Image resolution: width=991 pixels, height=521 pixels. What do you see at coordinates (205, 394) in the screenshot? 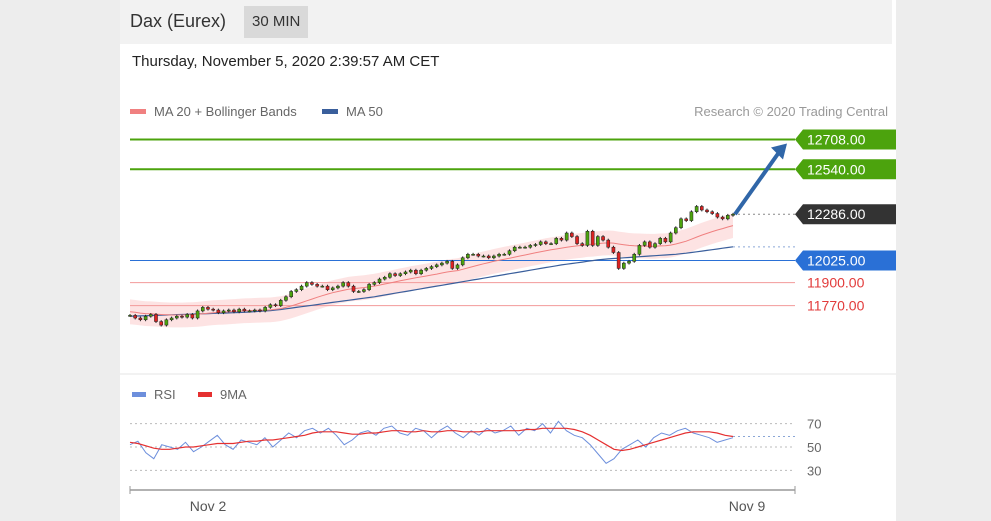
I see `ma9-swatch` at bounding box center [205, 394].